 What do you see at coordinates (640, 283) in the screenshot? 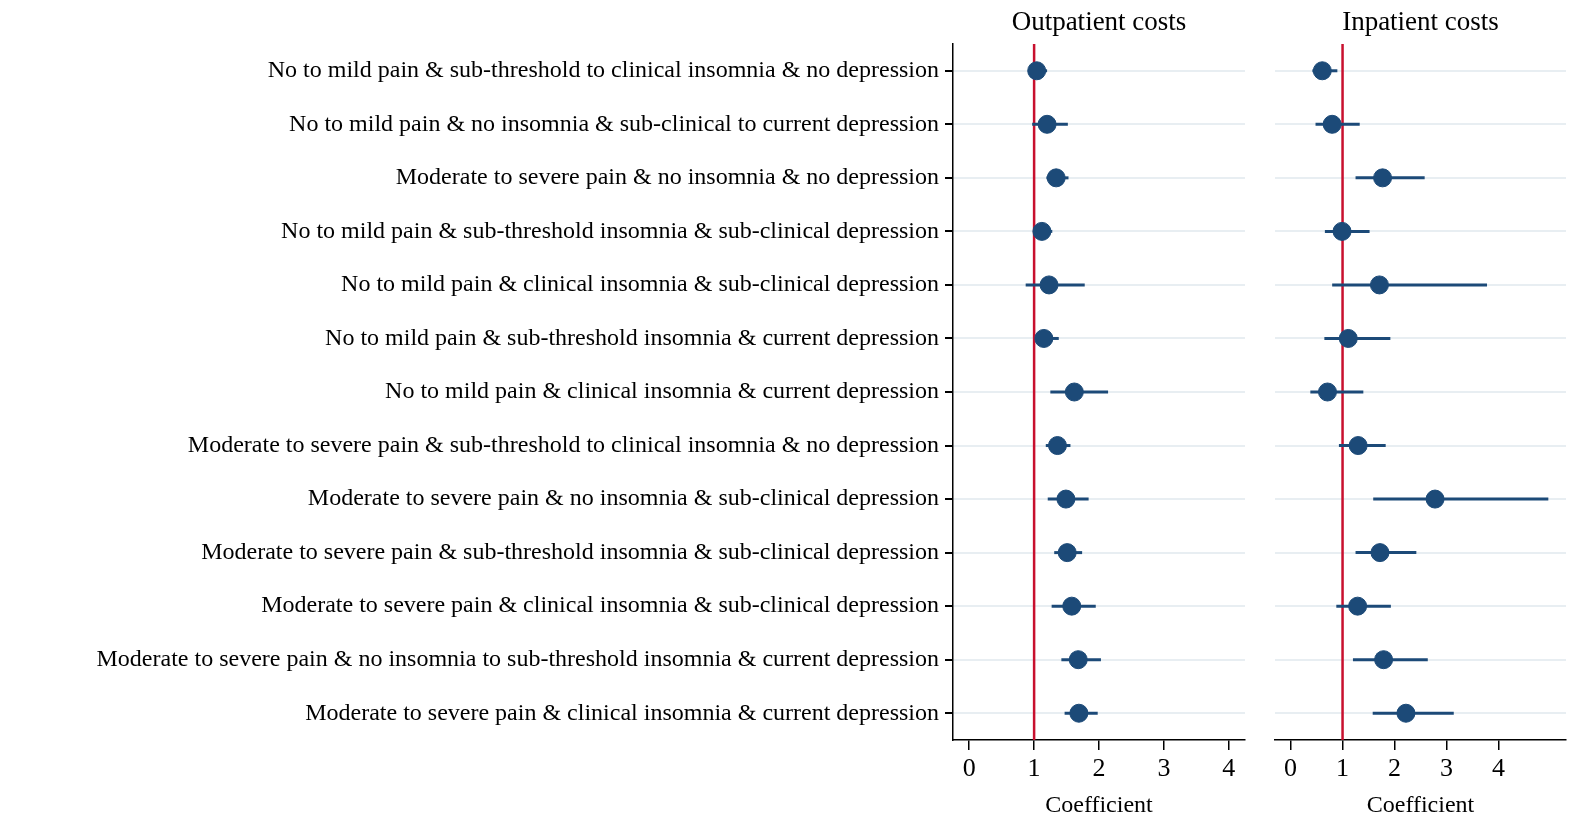
I see `y-tick-label: No to mild pain & clinical insomnia & sub-clinical depression` at bounding box center [640, 283].